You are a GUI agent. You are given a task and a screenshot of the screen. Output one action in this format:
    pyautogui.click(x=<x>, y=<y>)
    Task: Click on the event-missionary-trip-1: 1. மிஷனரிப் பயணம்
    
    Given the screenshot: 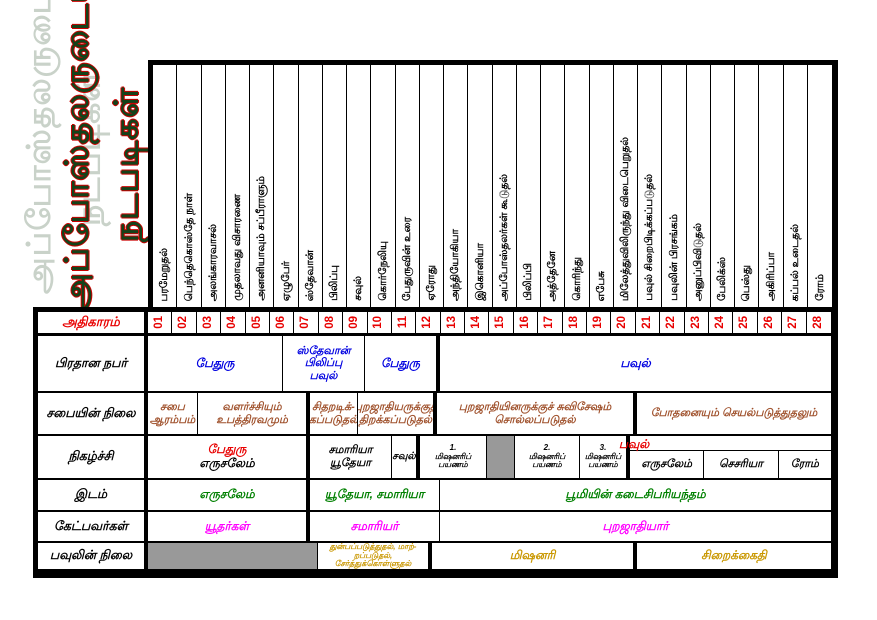 What is the action you would take?
    pyautogui.click(x=453, y=457)
    